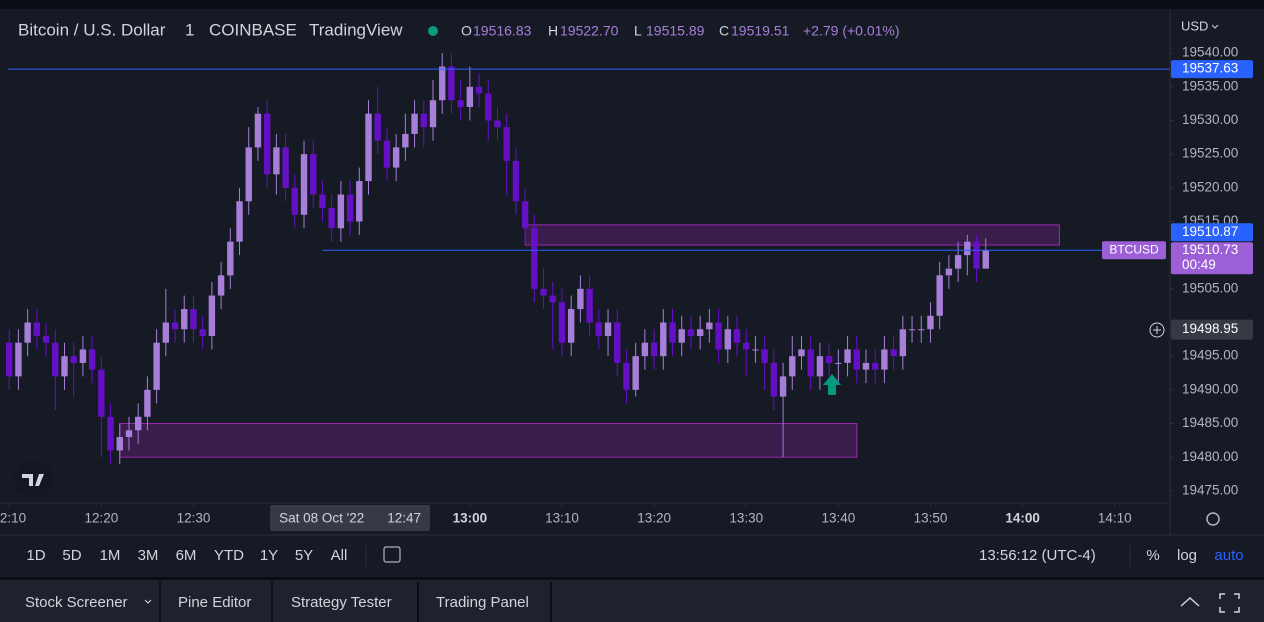  Describe the element at coordinates (194, 518) in the screenshot. I see `x-tick-label: 12:30` at that location.